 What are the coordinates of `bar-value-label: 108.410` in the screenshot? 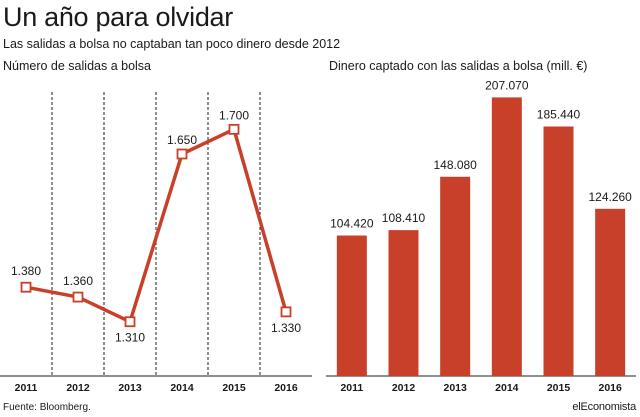 It's located at (404, 218).